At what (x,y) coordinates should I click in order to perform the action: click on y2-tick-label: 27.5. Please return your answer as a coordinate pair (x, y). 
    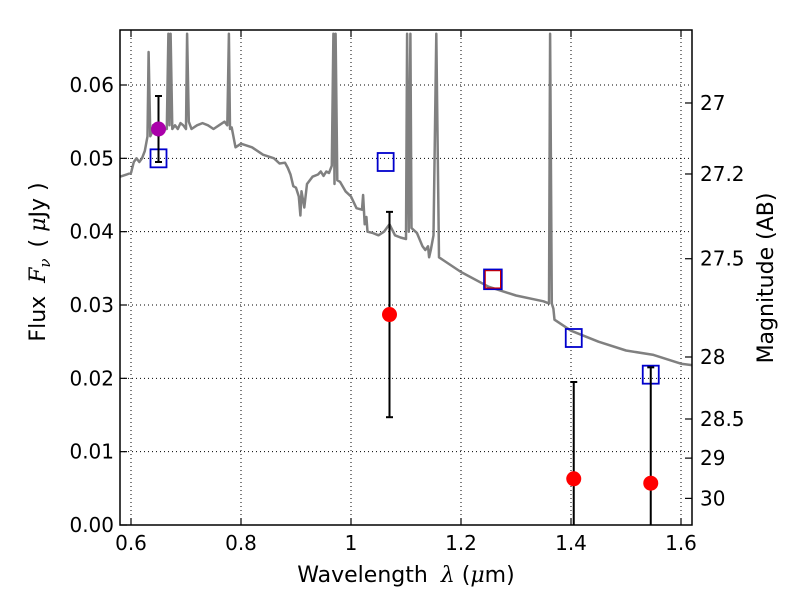
    Looking at the image, I should click on (722, 259).